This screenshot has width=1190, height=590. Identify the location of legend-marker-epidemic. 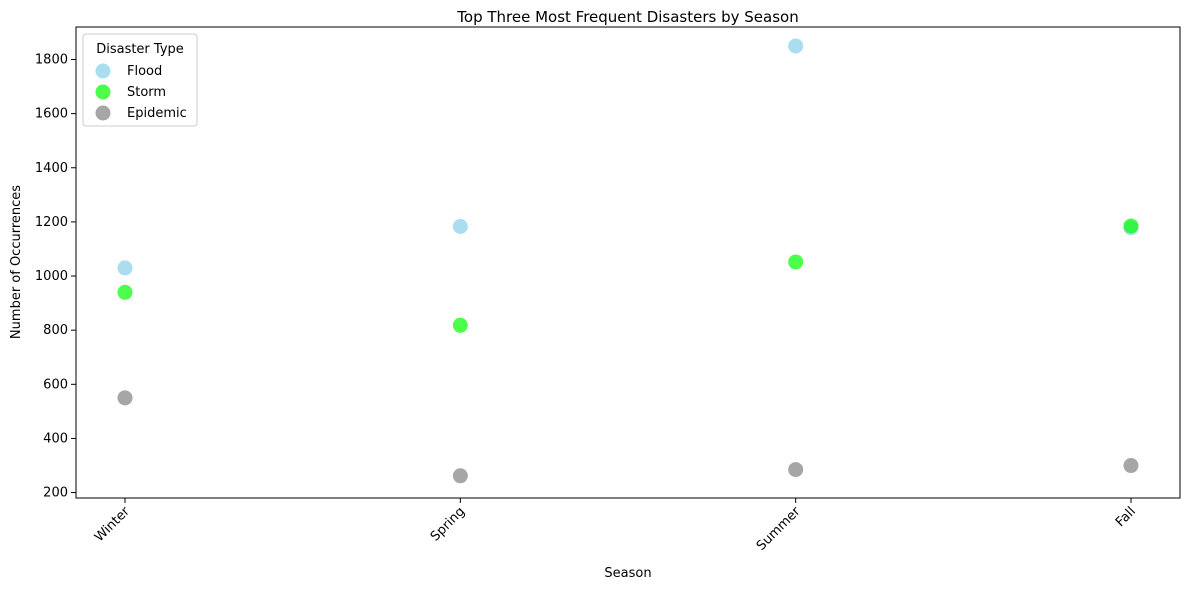
(103, 113).